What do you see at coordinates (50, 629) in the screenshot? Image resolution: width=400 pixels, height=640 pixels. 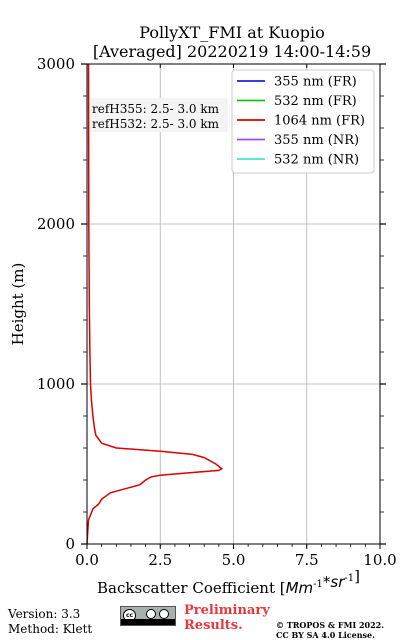 I see `method-label: Method: Klett` at bounding box center [50, 629].